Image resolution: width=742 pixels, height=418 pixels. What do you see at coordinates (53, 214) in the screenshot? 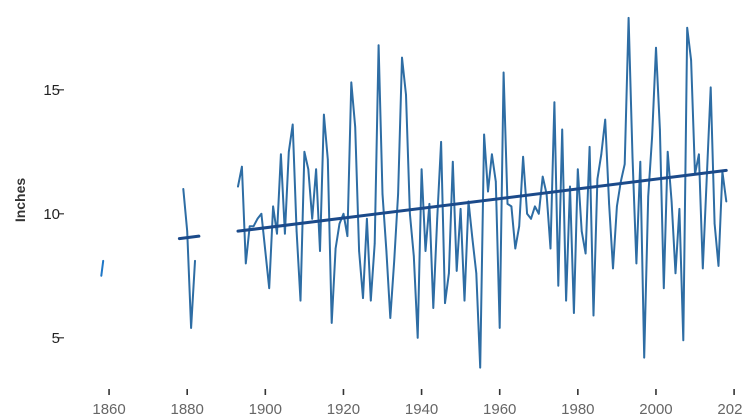
I see `y-axis: 5 10 15` at bounding box center [53, 214].